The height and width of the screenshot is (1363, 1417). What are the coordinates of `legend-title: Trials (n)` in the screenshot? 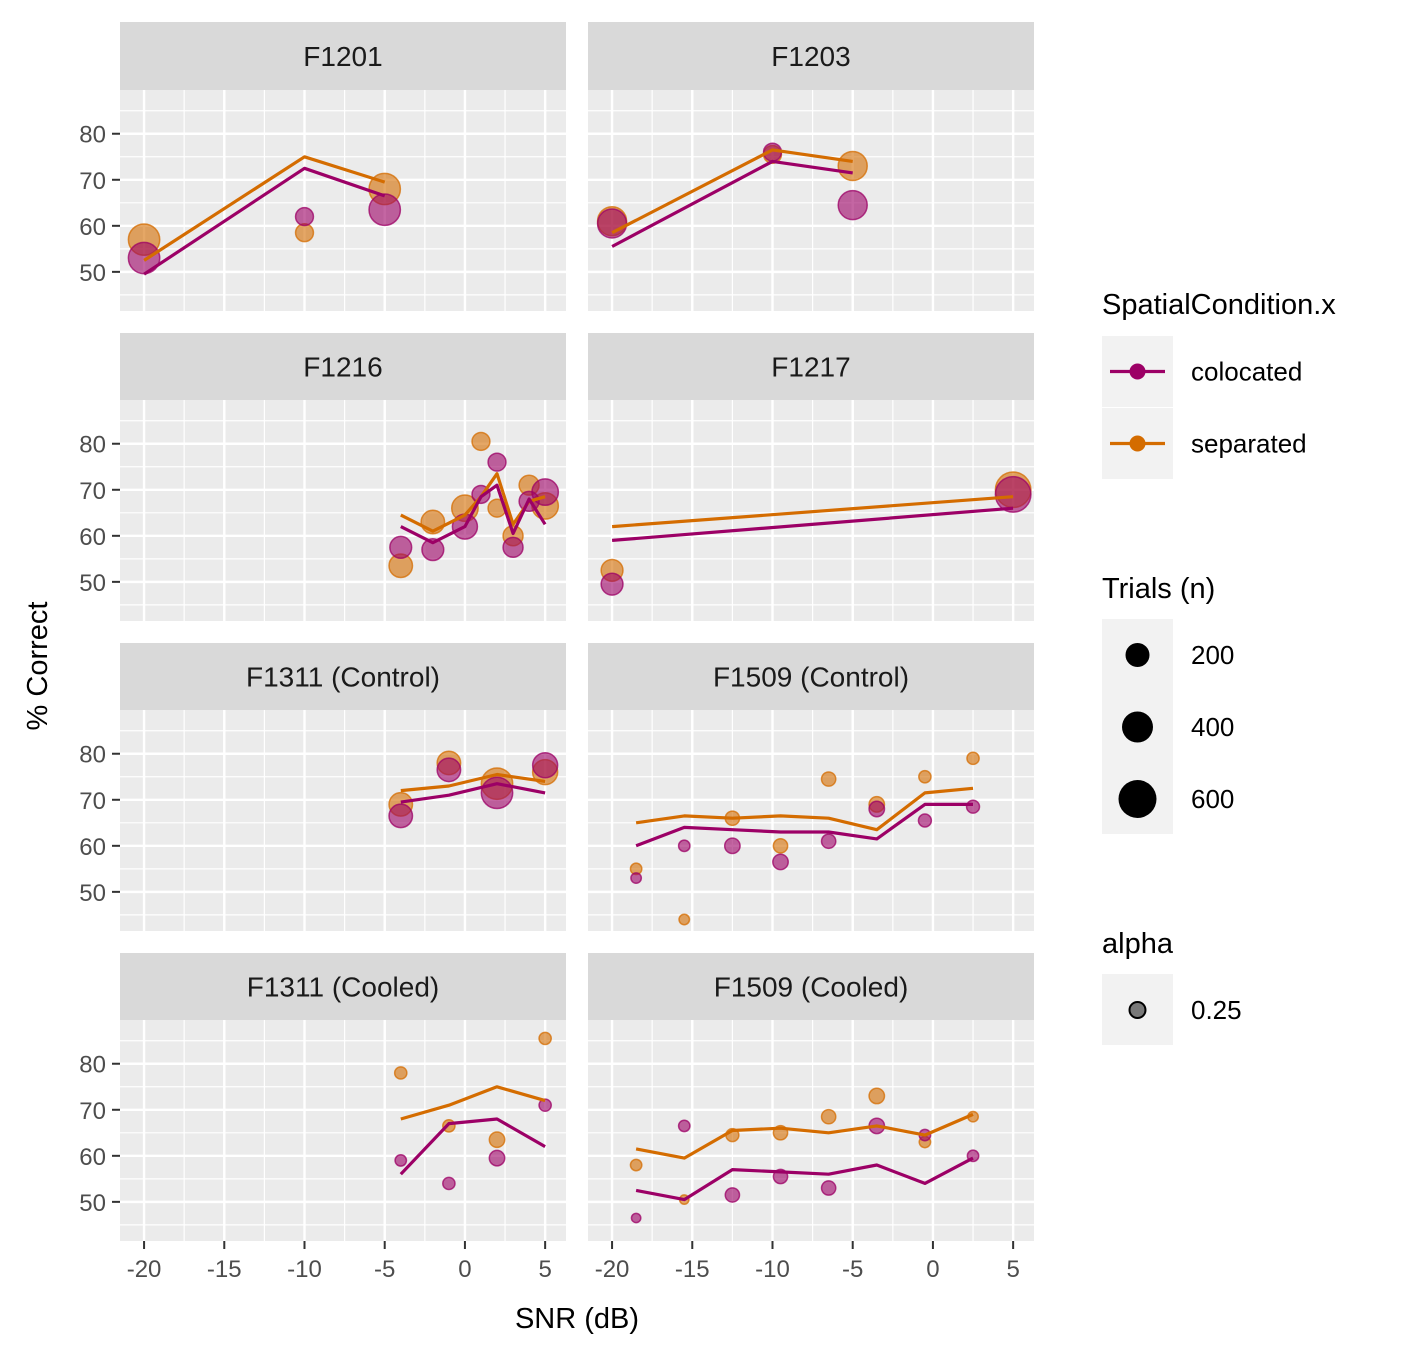 It's located at (1158, 589).